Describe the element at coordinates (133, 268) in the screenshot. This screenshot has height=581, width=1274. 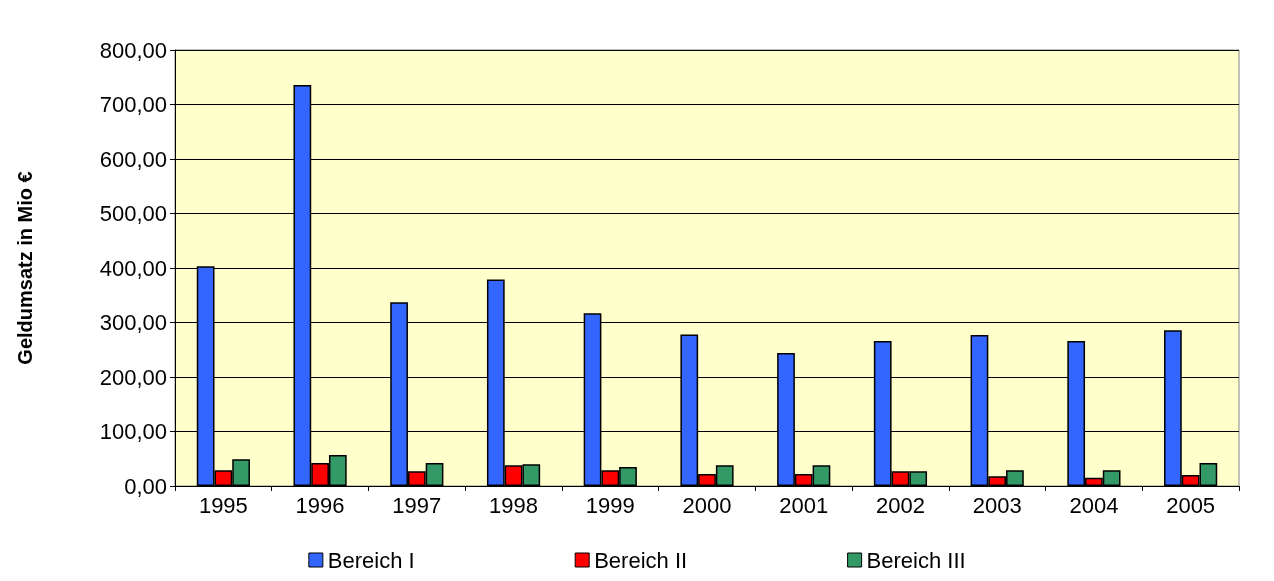
I see `y-tick-label: 400,00` at that location.